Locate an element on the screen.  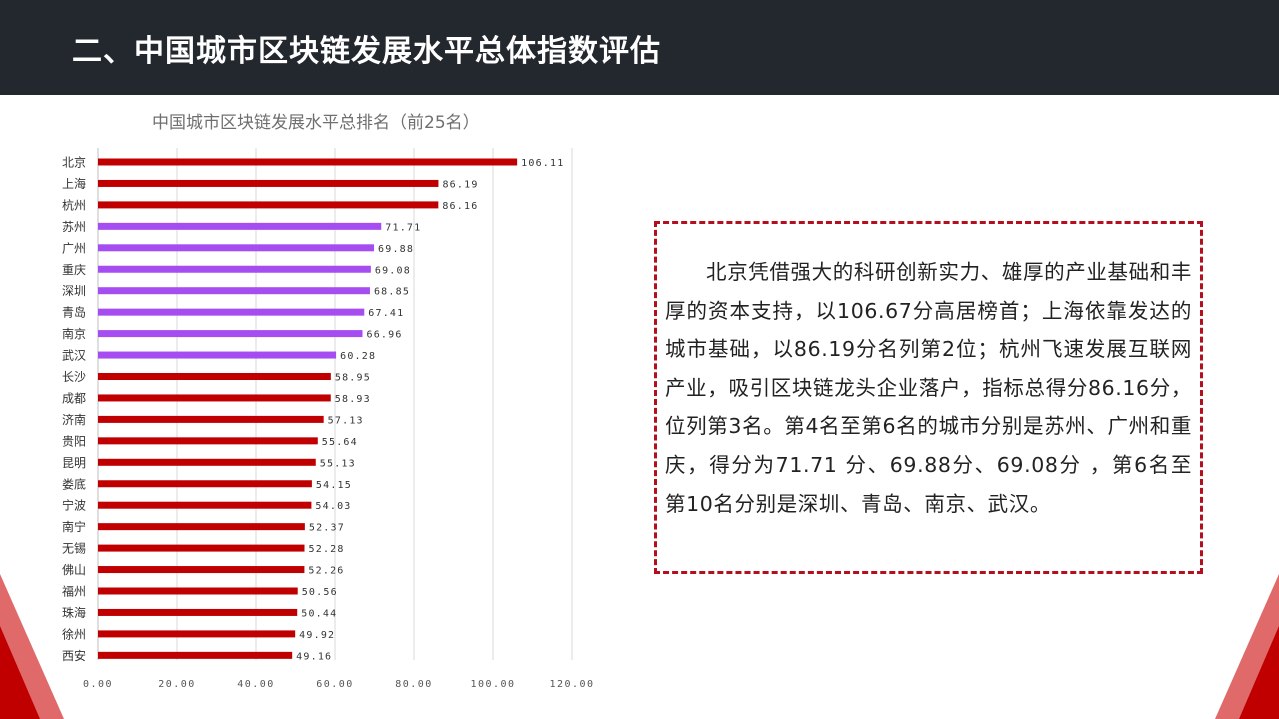
value-label: 49.92 is located at coordinates (317, 635).